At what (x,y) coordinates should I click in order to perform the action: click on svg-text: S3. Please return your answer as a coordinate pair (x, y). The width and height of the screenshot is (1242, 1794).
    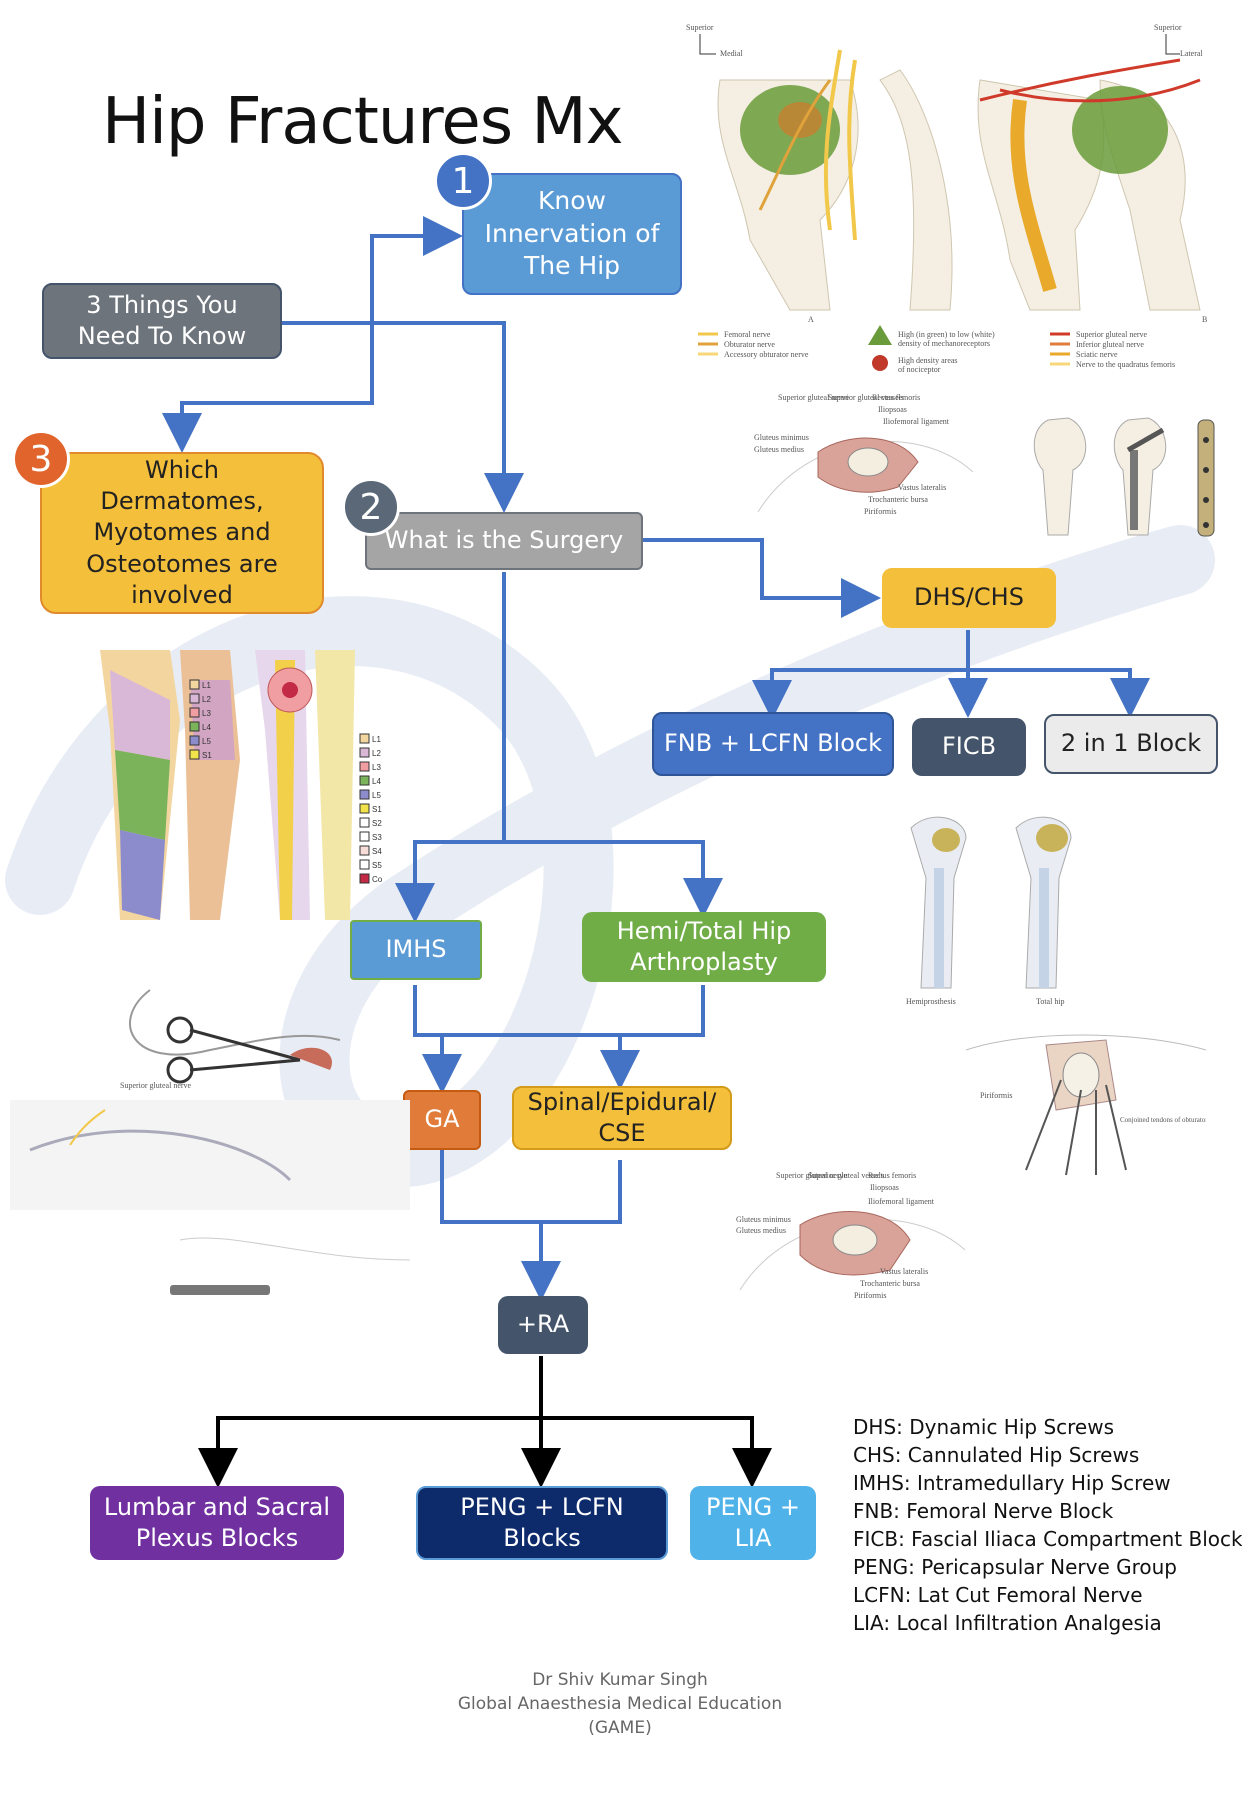
    Looking at the image, I should click on (377, 837).